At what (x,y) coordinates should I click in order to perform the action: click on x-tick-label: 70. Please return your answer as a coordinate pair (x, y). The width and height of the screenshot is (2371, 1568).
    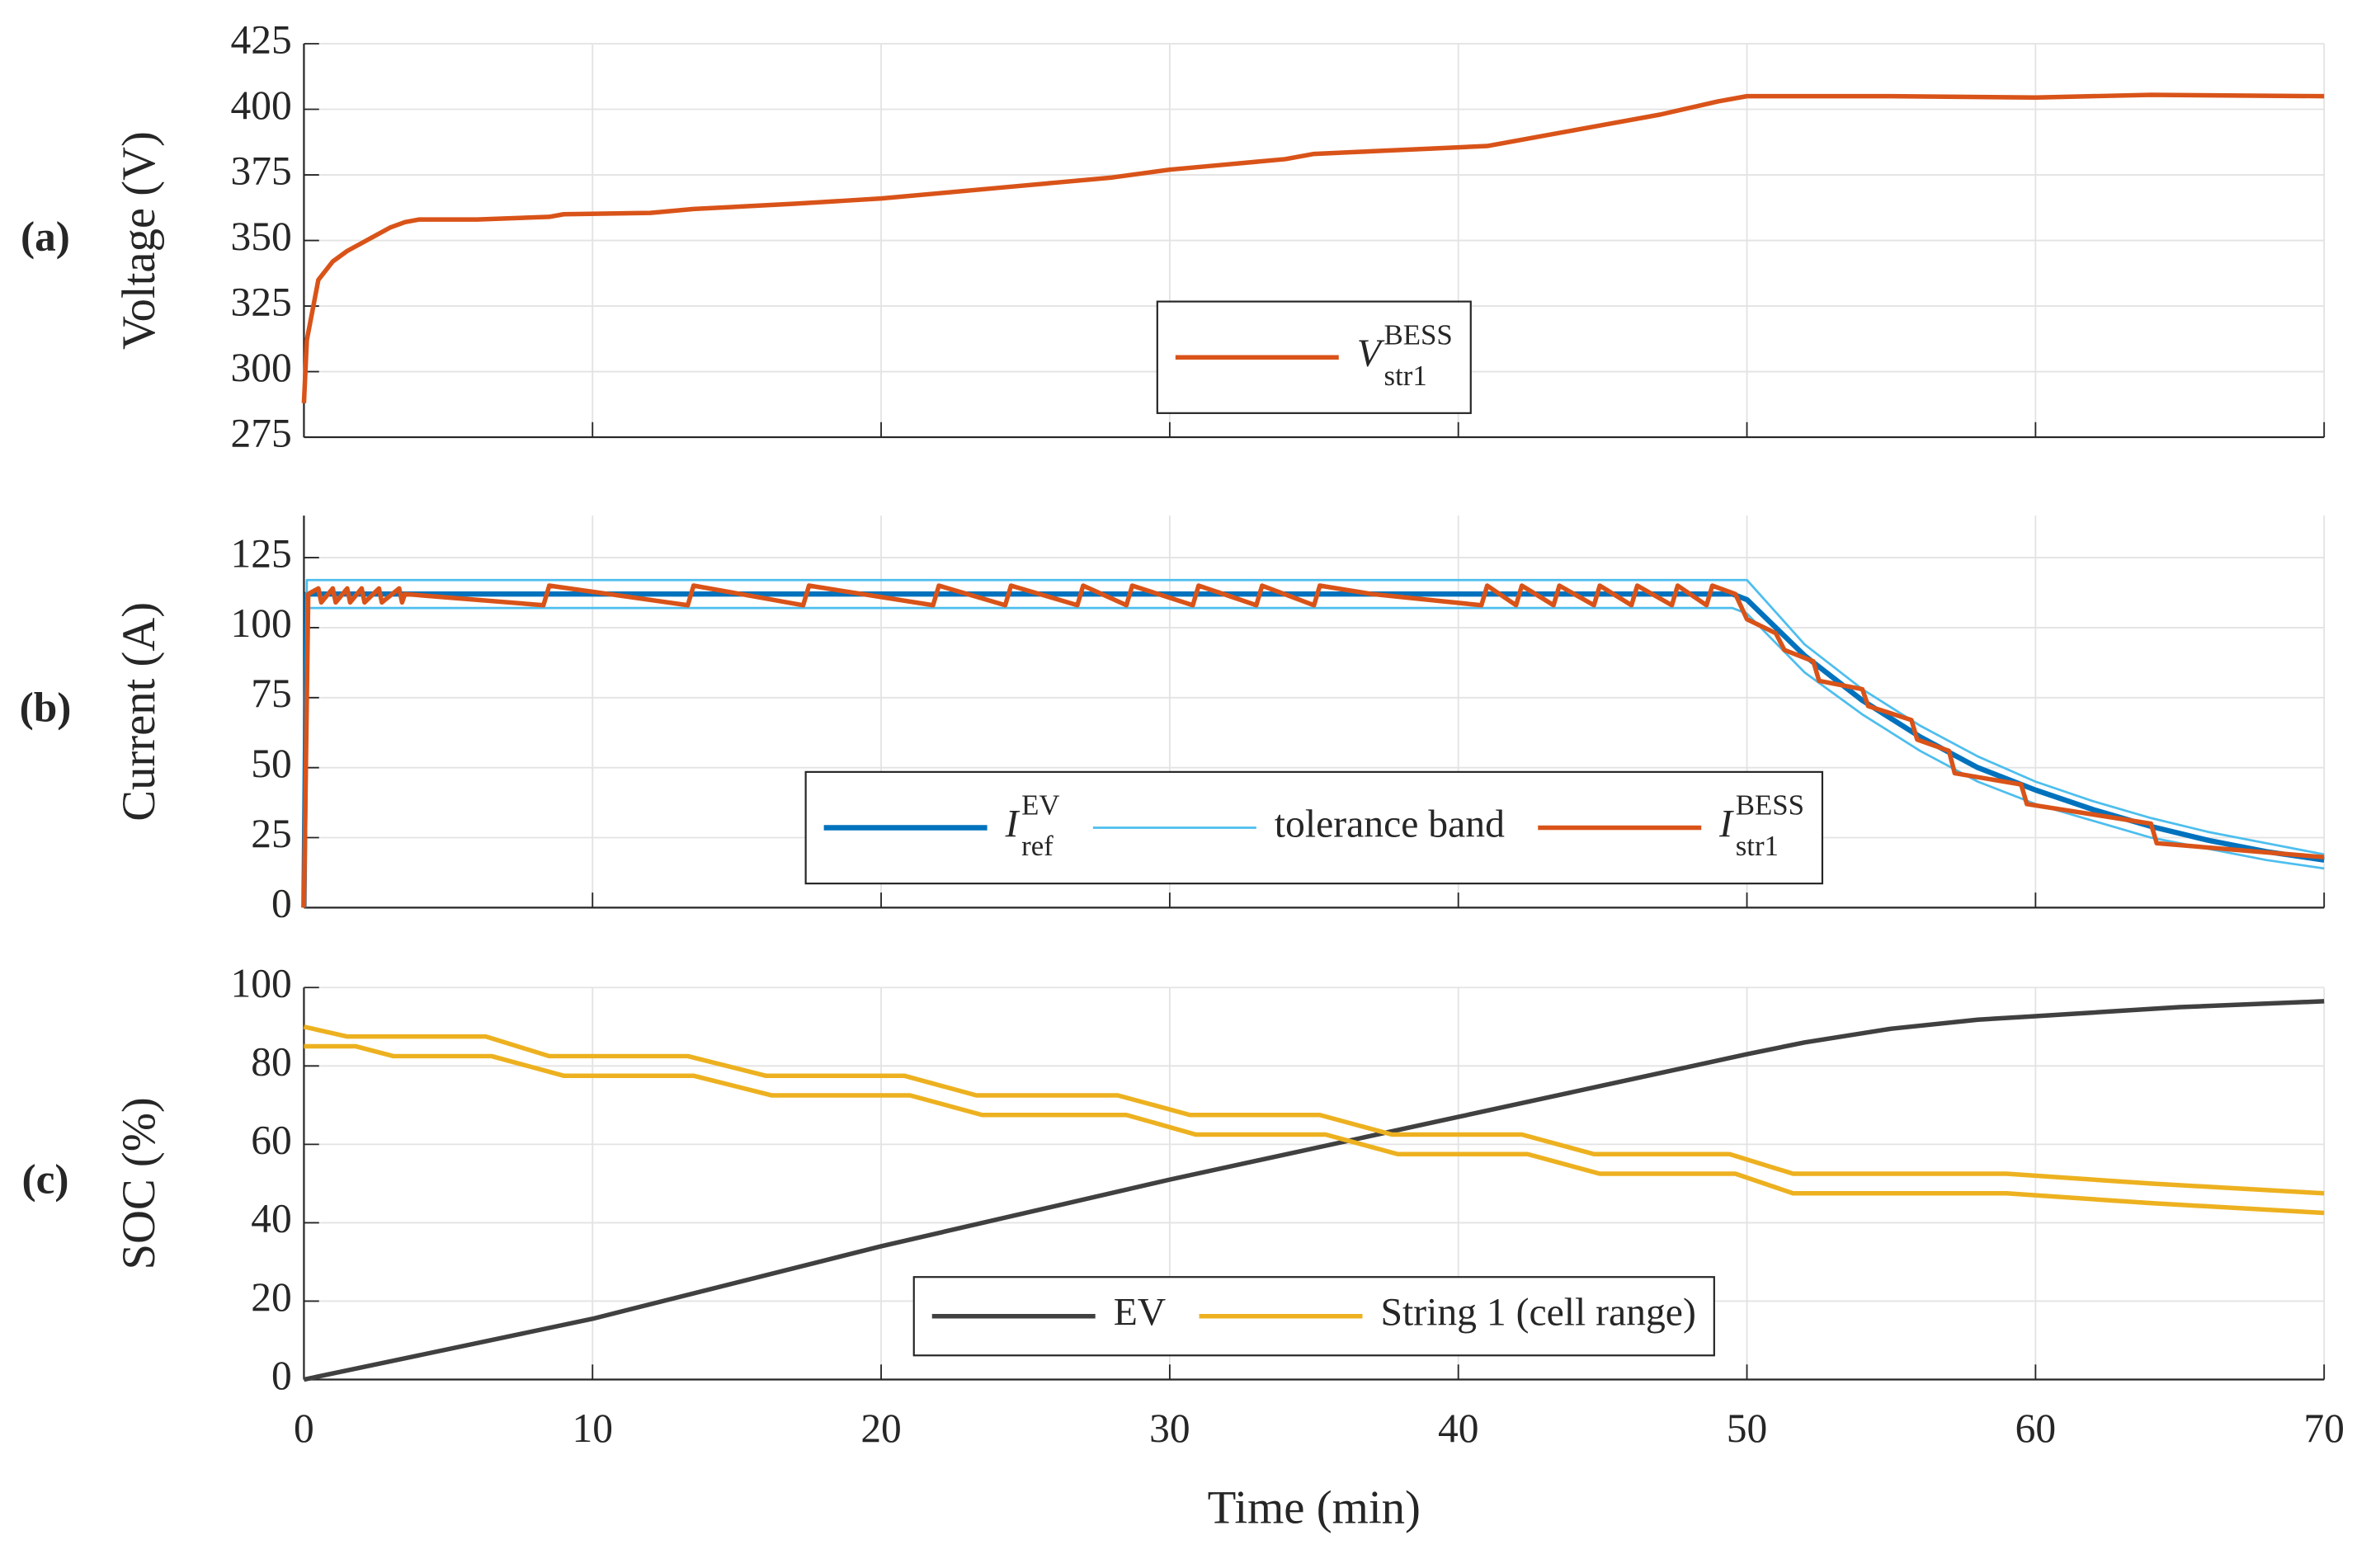
    Looking at the image, I should click on (2323, 1428).